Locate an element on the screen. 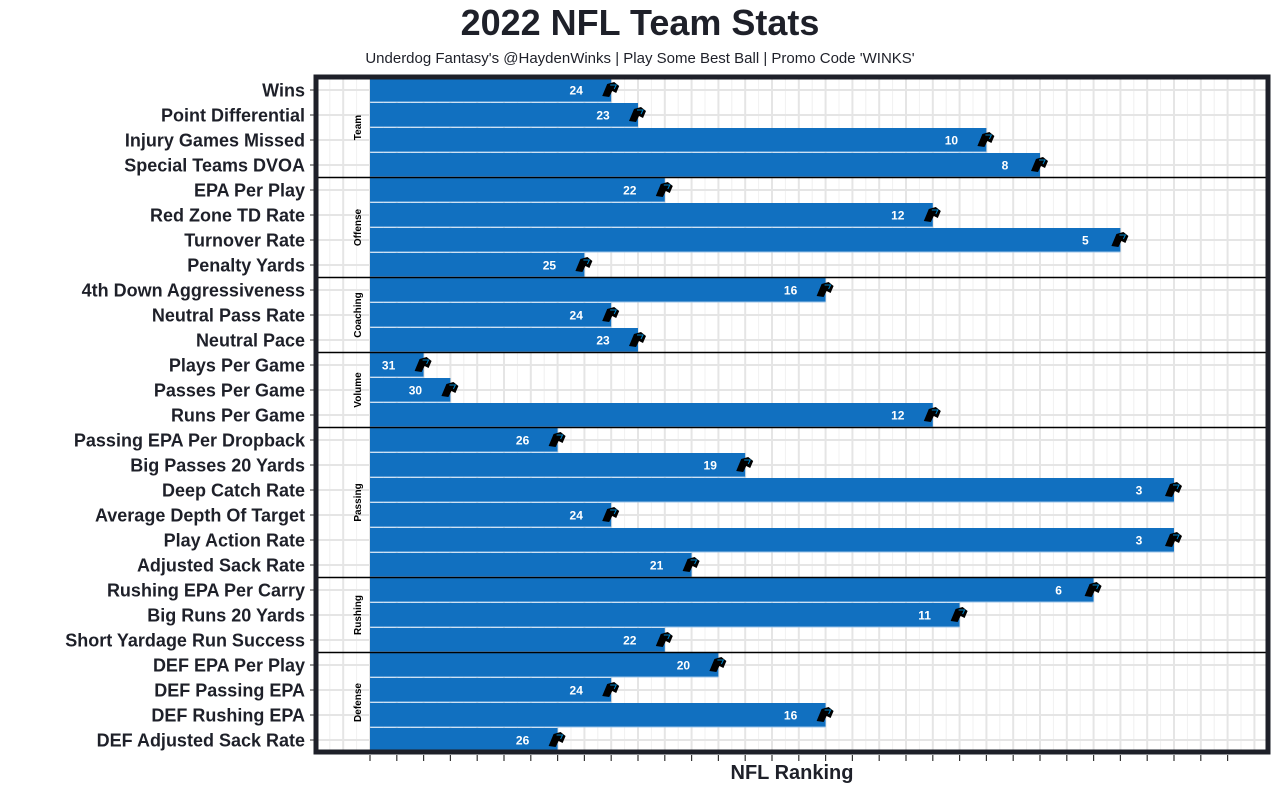  bar-value-label: 20 is located at coordinates (684, 666).